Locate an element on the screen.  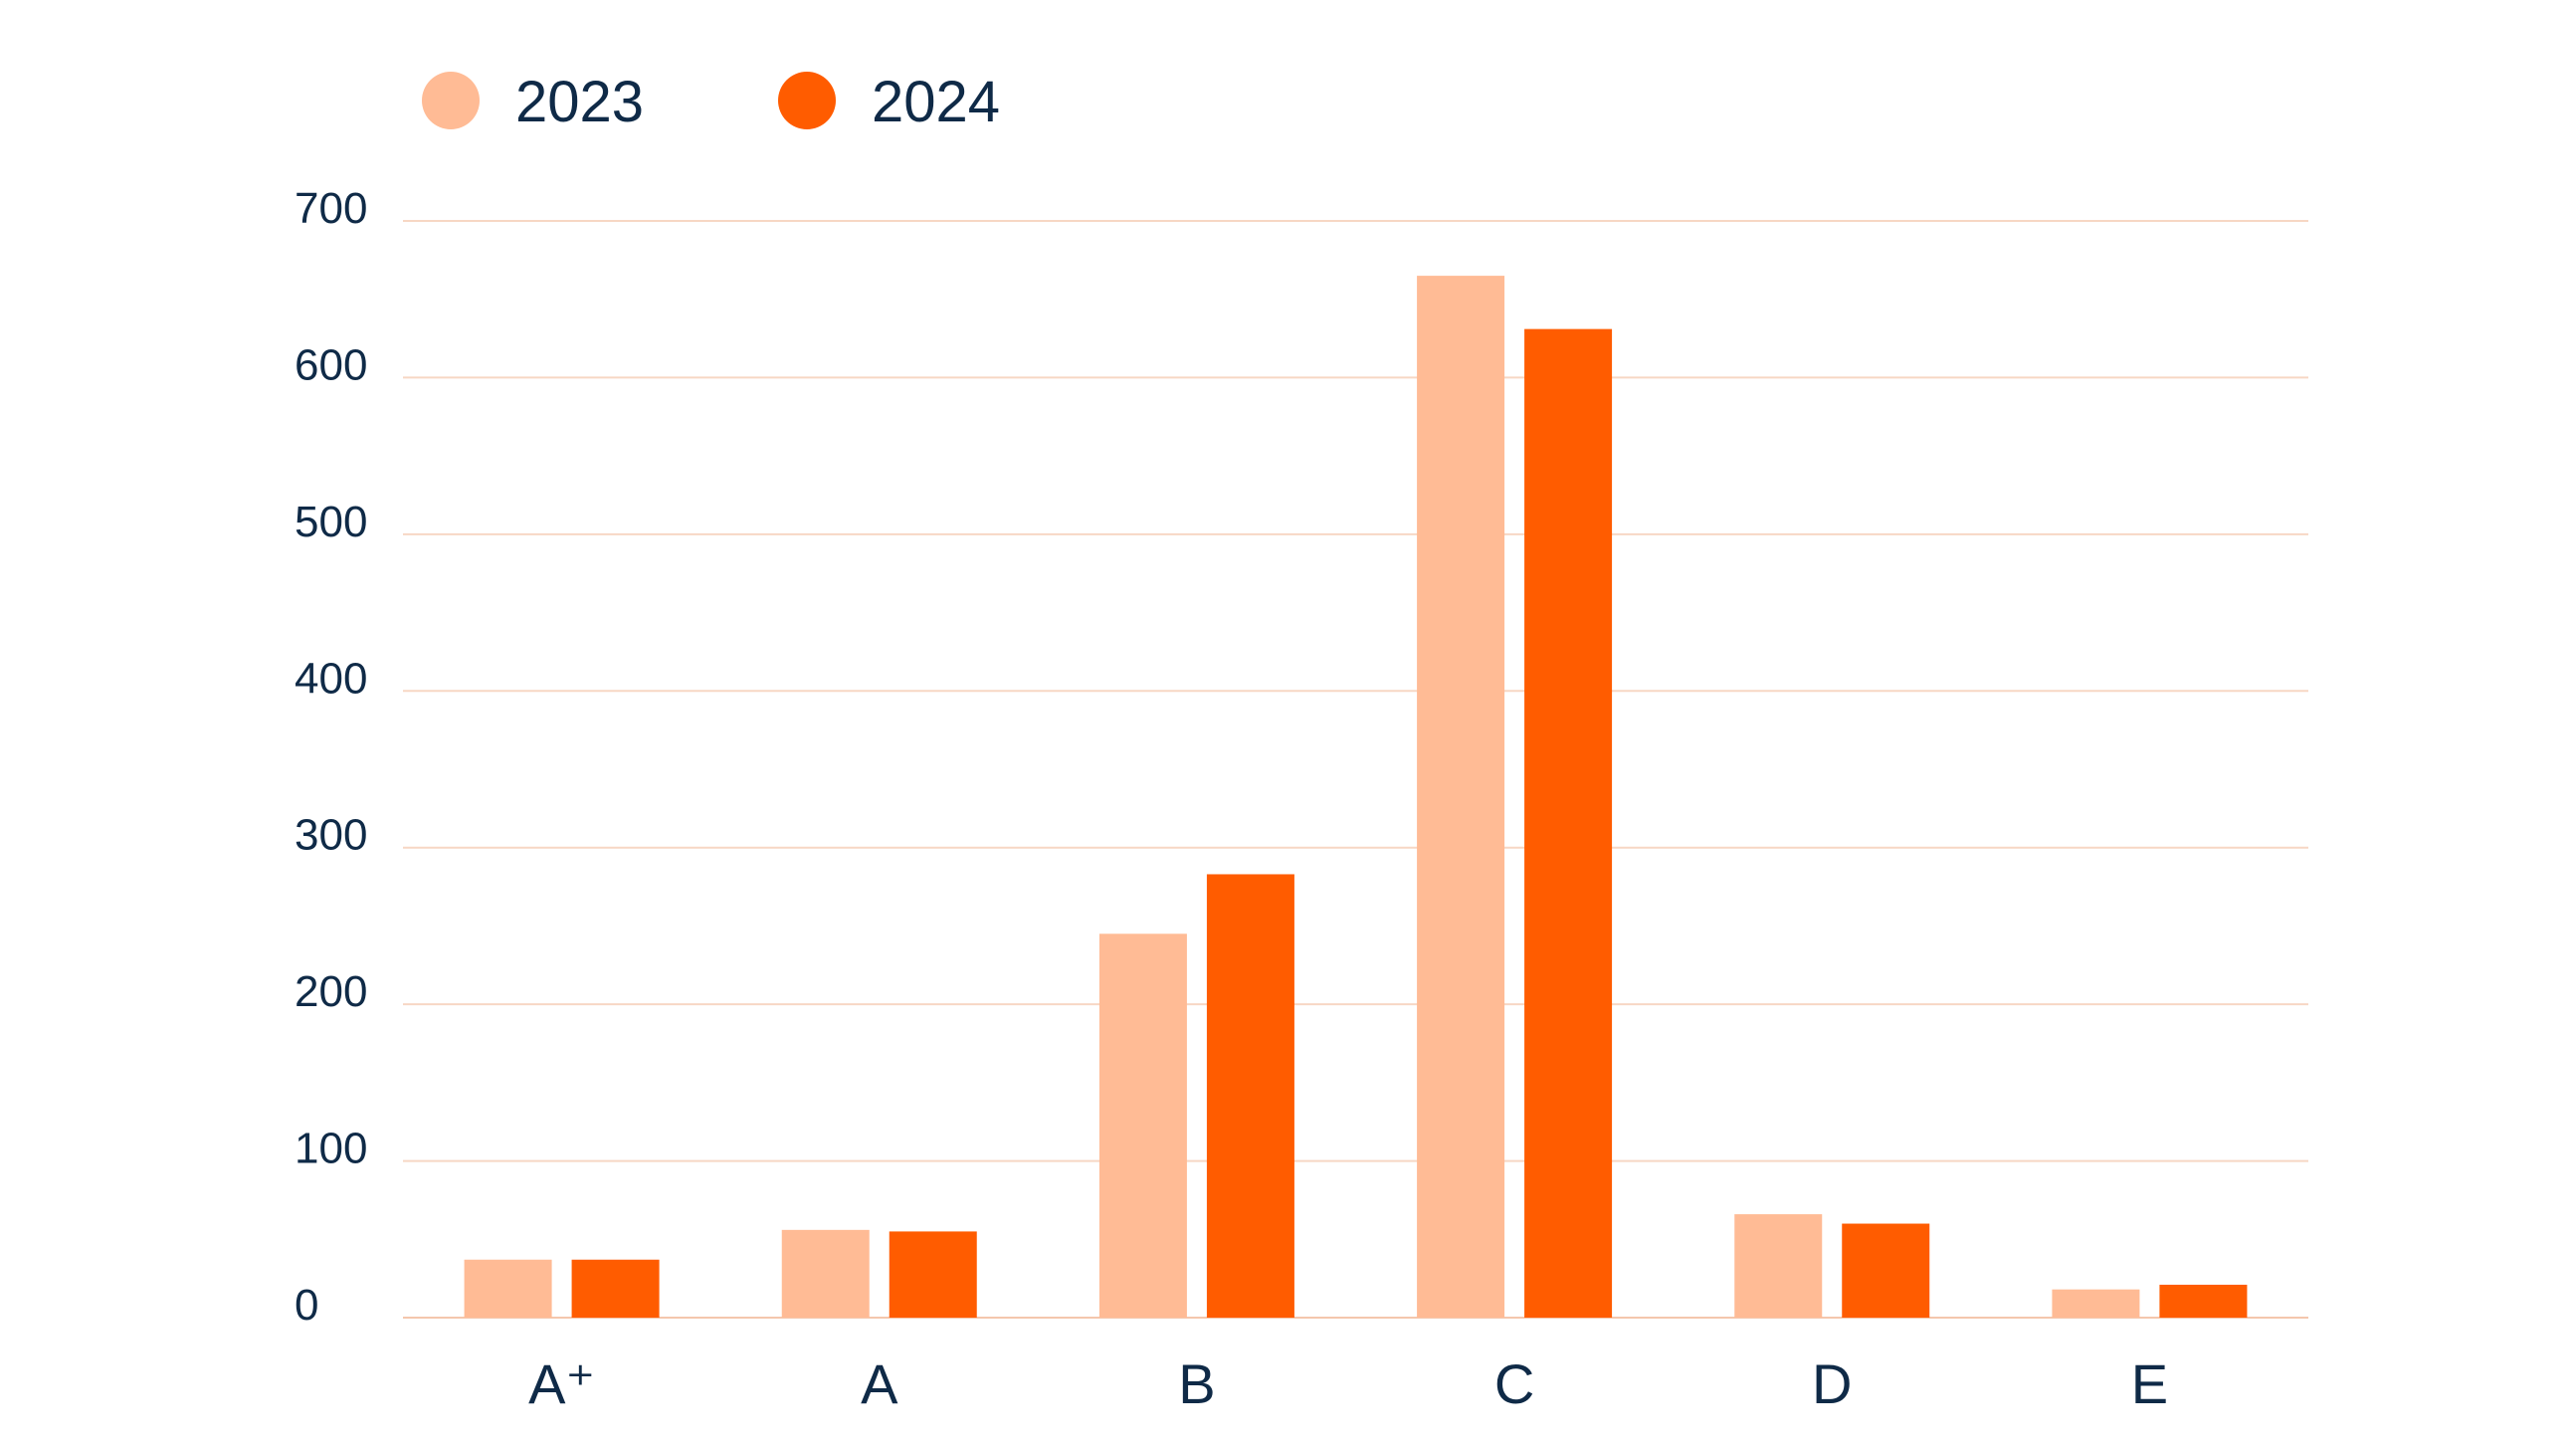
y-tick-label: 400 is located at coordinates (331, 678).